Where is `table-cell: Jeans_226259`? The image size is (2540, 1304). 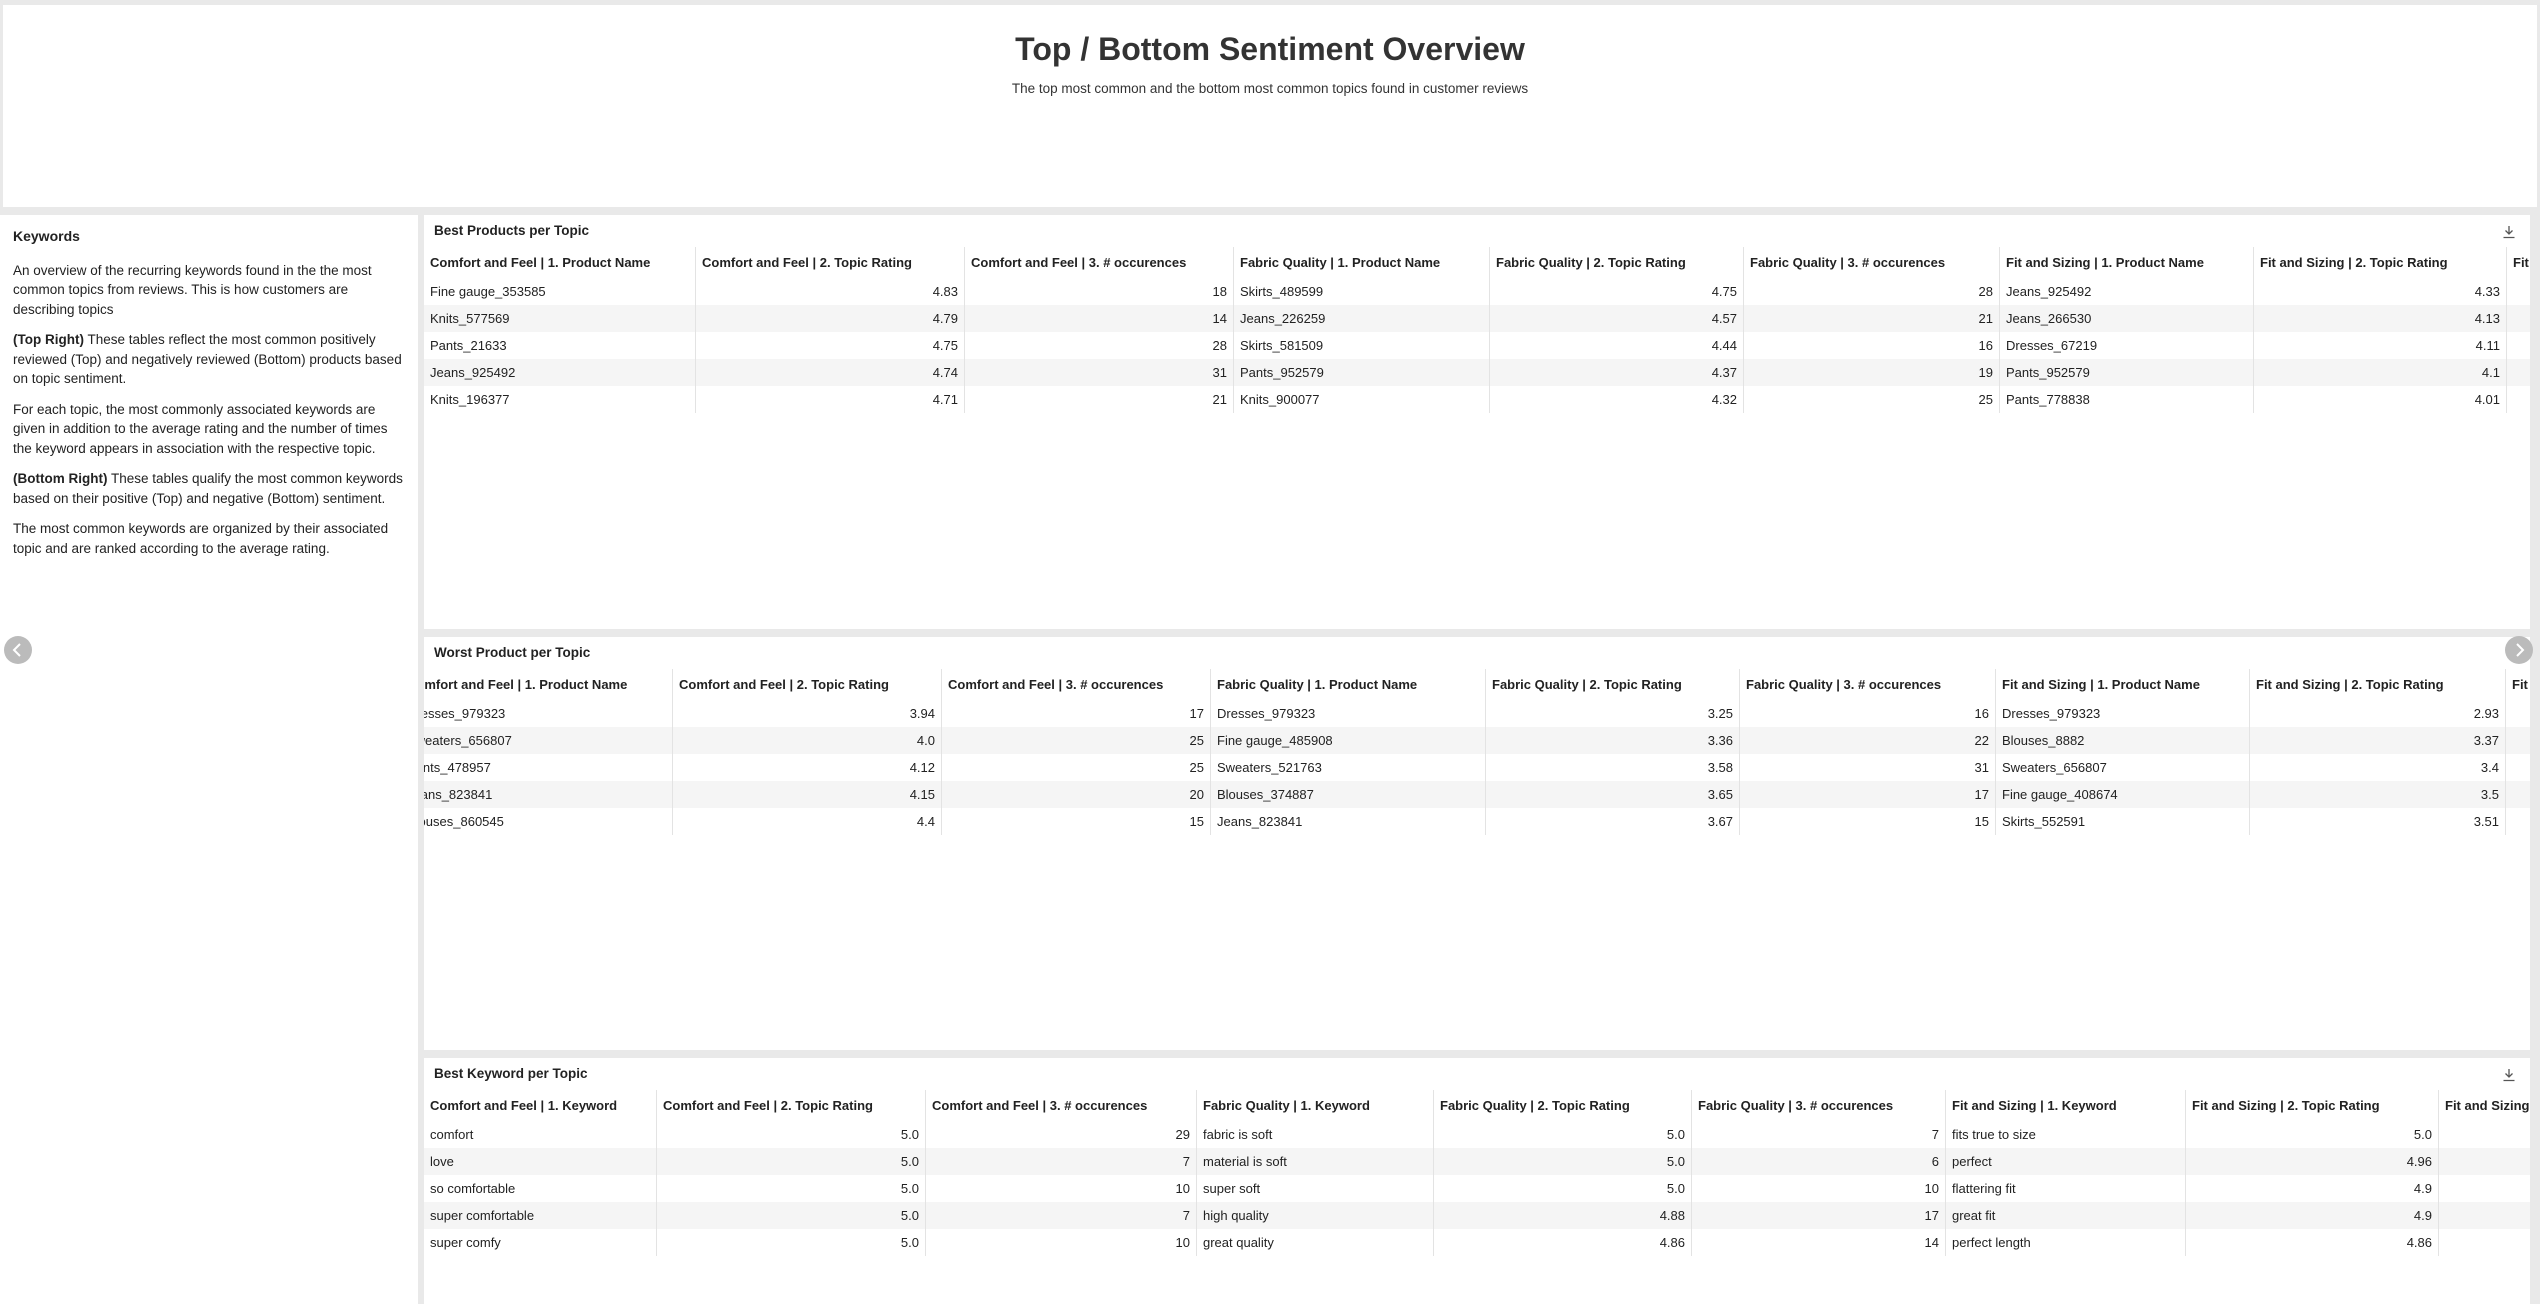 table-cell: Jeans_226259 is located at coordinates (1362, 318).